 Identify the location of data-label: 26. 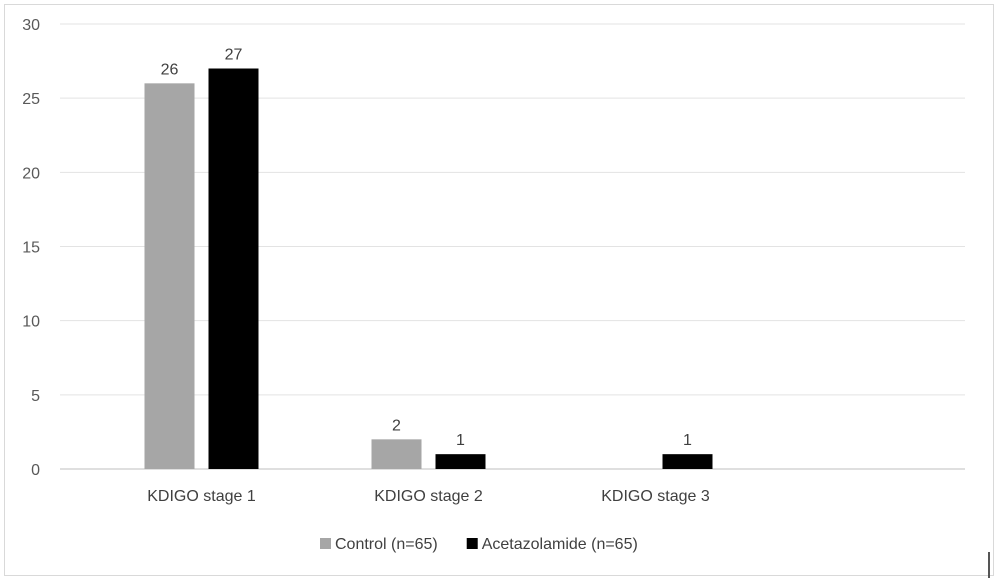
(170, 69).